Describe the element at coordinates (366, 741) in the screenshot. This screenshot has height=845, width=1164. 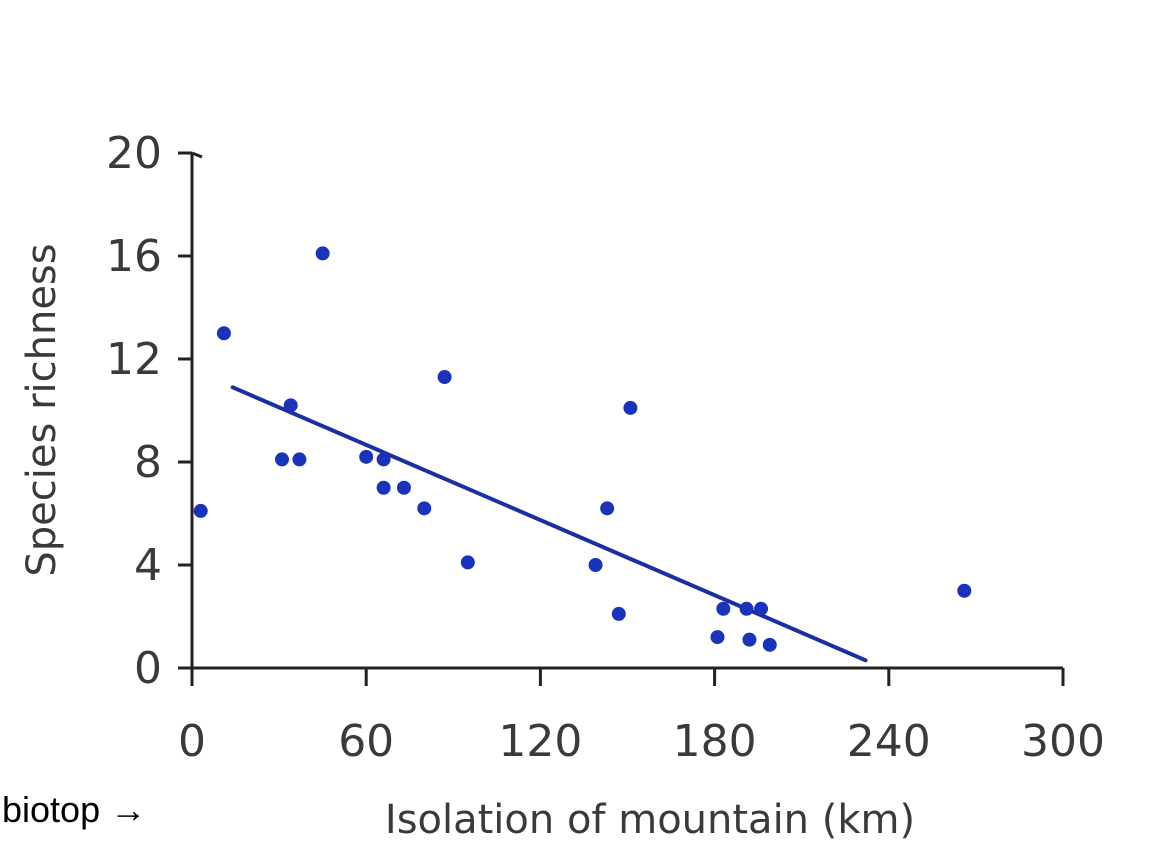
I see `x-tick-label: 60` at that location.